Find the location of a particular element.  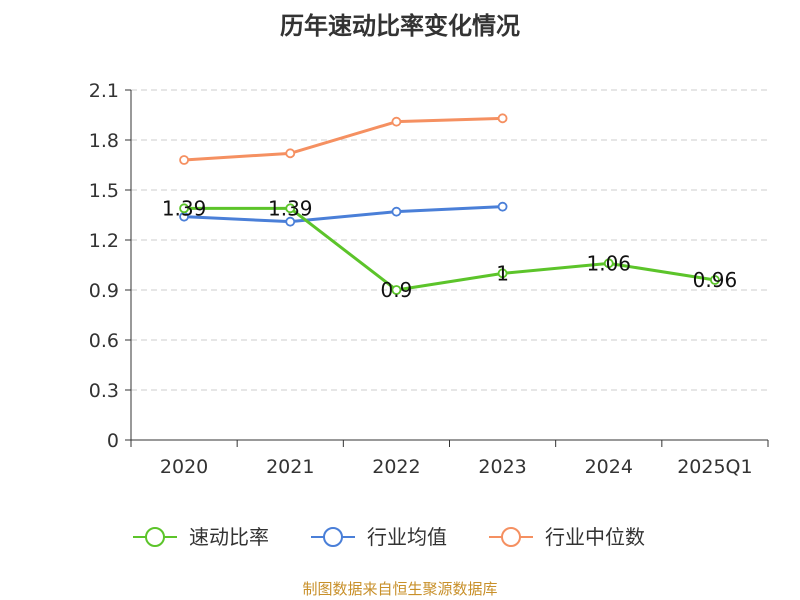

y-tick-label: 0 is located at coordinates (113, 441).